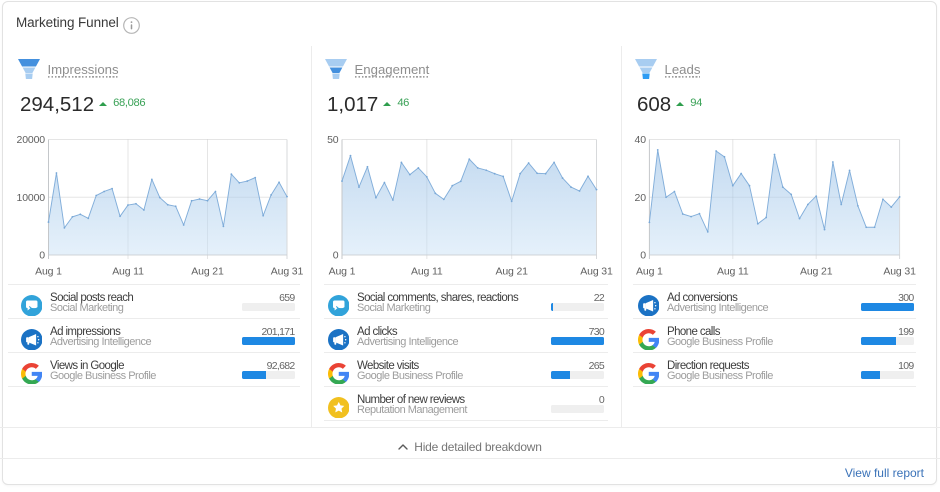 This screenshot has width=940, height=492. Describe the element at coordinates (641, 140) in the screenshot. I see `svg-text: 40` at that location.